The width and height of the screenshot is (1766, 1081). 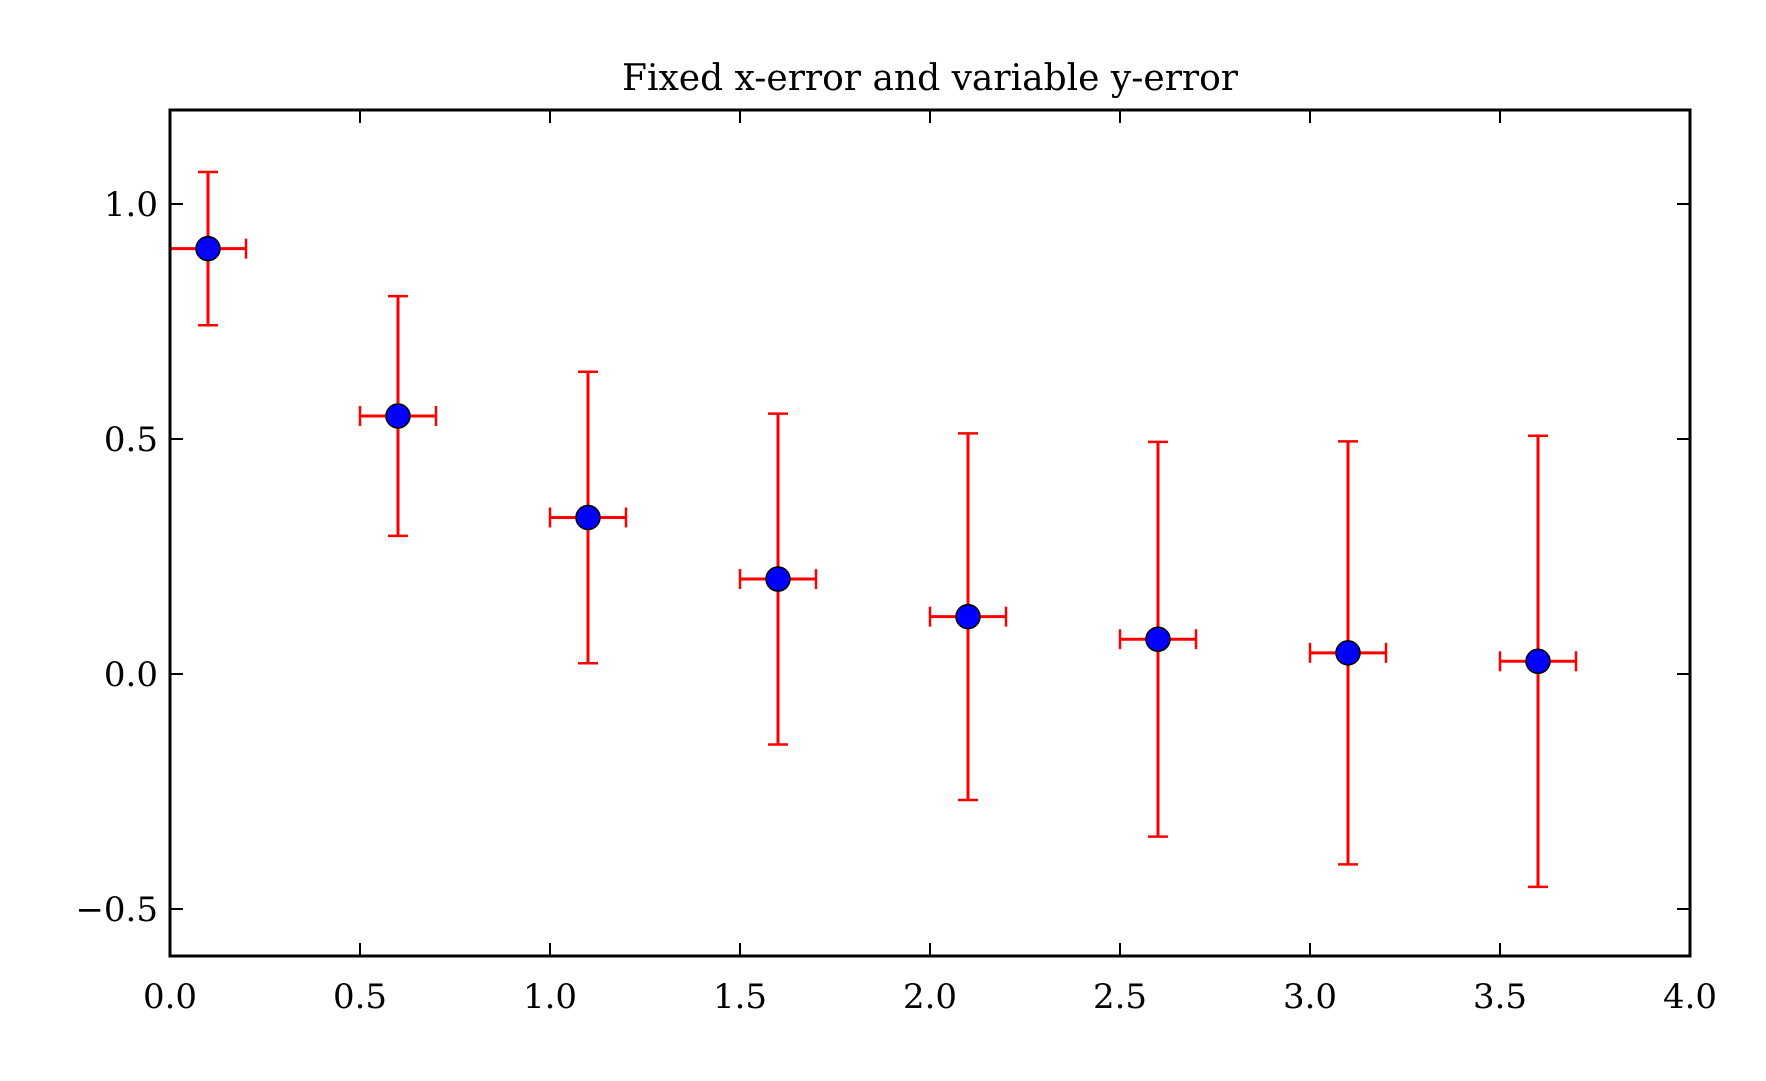 I want to click on chart-title: Fixed x-error and variable y-error, so click(x=930, y=78).